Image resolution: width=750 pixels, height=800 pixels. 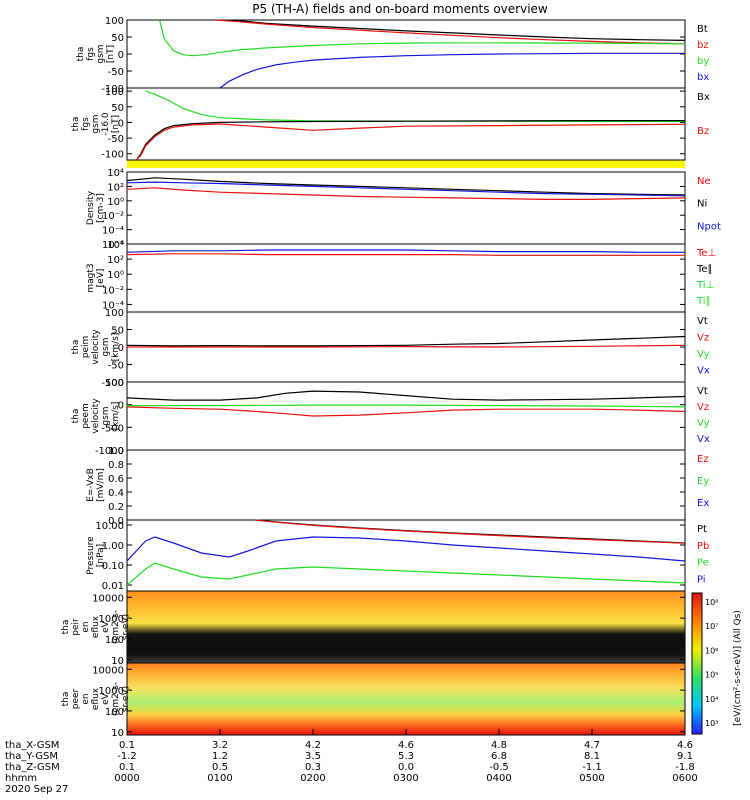 I want to click on legend-entry: Ex, so click(x=703, y=503).